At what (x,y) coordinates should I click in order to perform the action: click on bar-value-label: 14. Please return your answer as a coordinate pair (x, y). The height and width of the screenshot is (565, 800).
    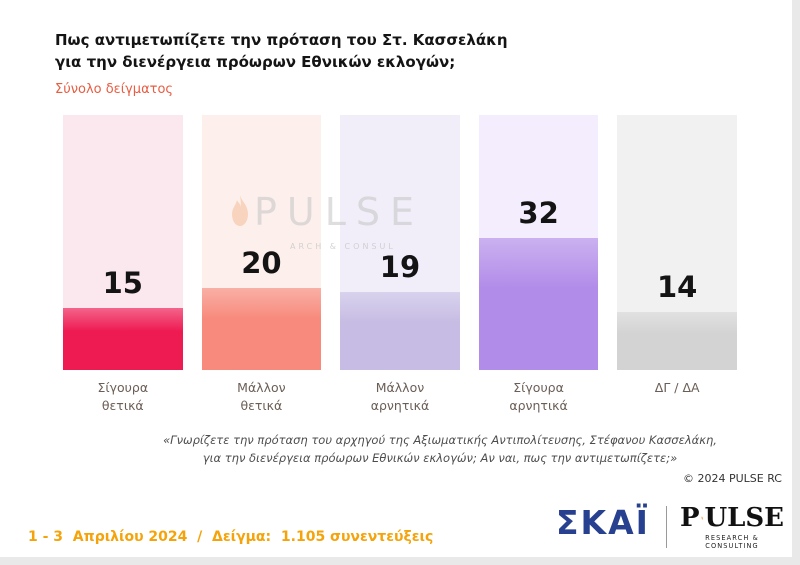
    Looking at the image, I should click on (677, 287).